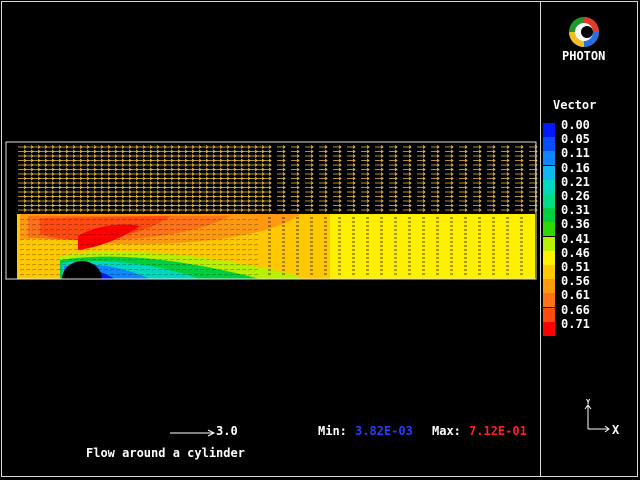  I want to click on axes-triad-icon, so click(597, 418).